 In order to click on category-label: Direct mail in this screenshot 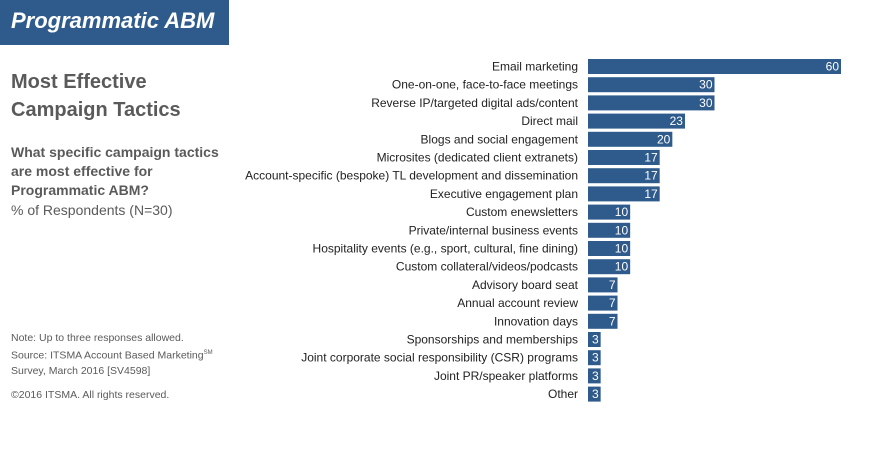, I will do `click(549, 121)`.